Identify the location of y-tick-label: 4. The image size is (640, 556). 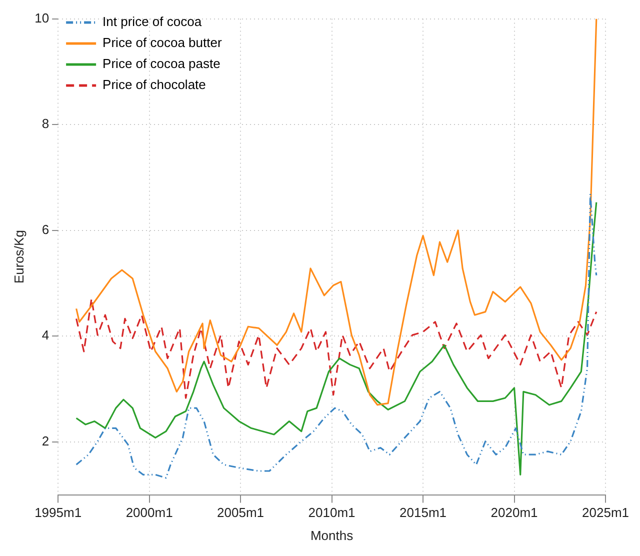
(46, 335).